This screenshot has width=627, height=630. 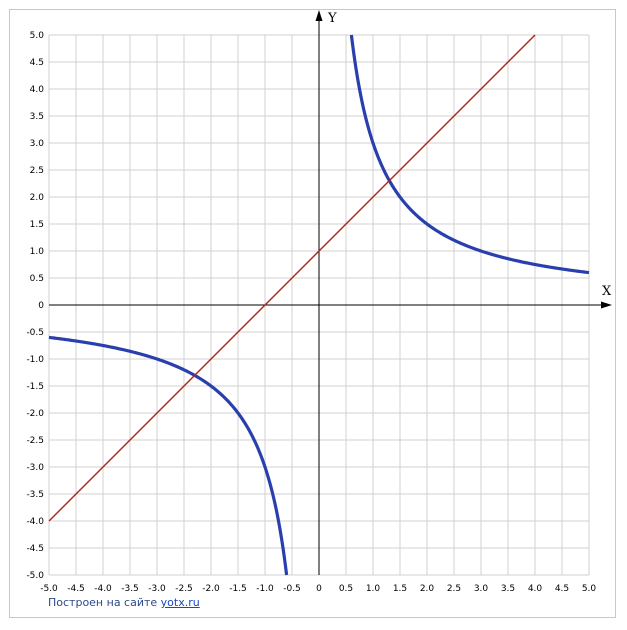 I want to click on x-tick-label: 2.5, so click(x=454, y=589).